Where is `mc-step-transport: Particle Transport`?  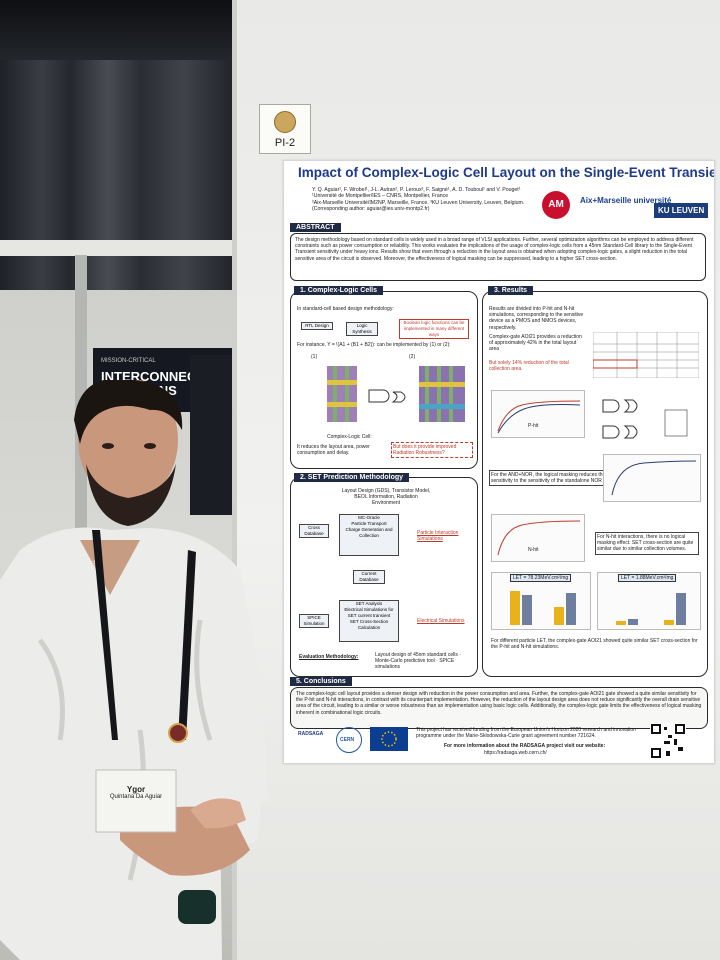
mc-step-transport: Particle Transport is located at coordinates (369, 523).